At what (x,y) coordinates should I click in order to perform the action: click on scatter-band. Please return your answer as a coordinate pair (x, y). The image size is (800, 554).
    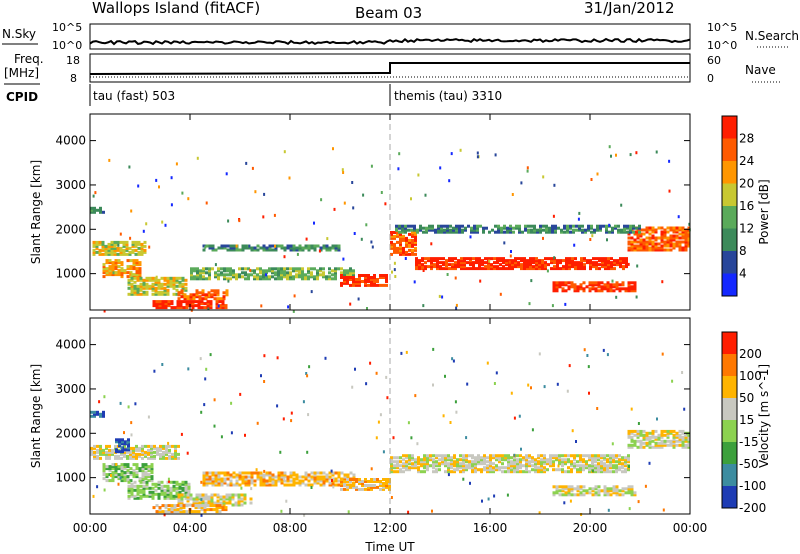
    Looking at the image, I should click on (510, 464).